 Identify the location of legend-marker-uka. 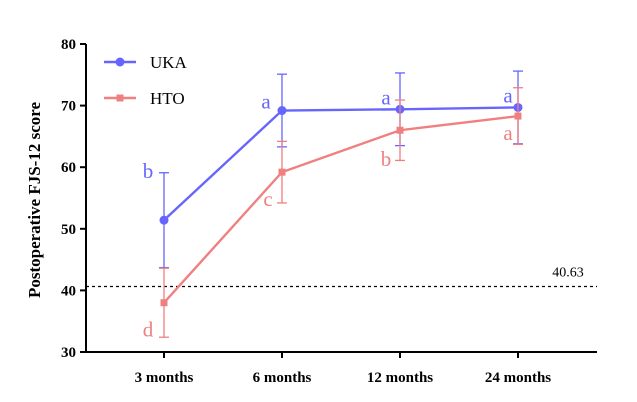
(120, 62).